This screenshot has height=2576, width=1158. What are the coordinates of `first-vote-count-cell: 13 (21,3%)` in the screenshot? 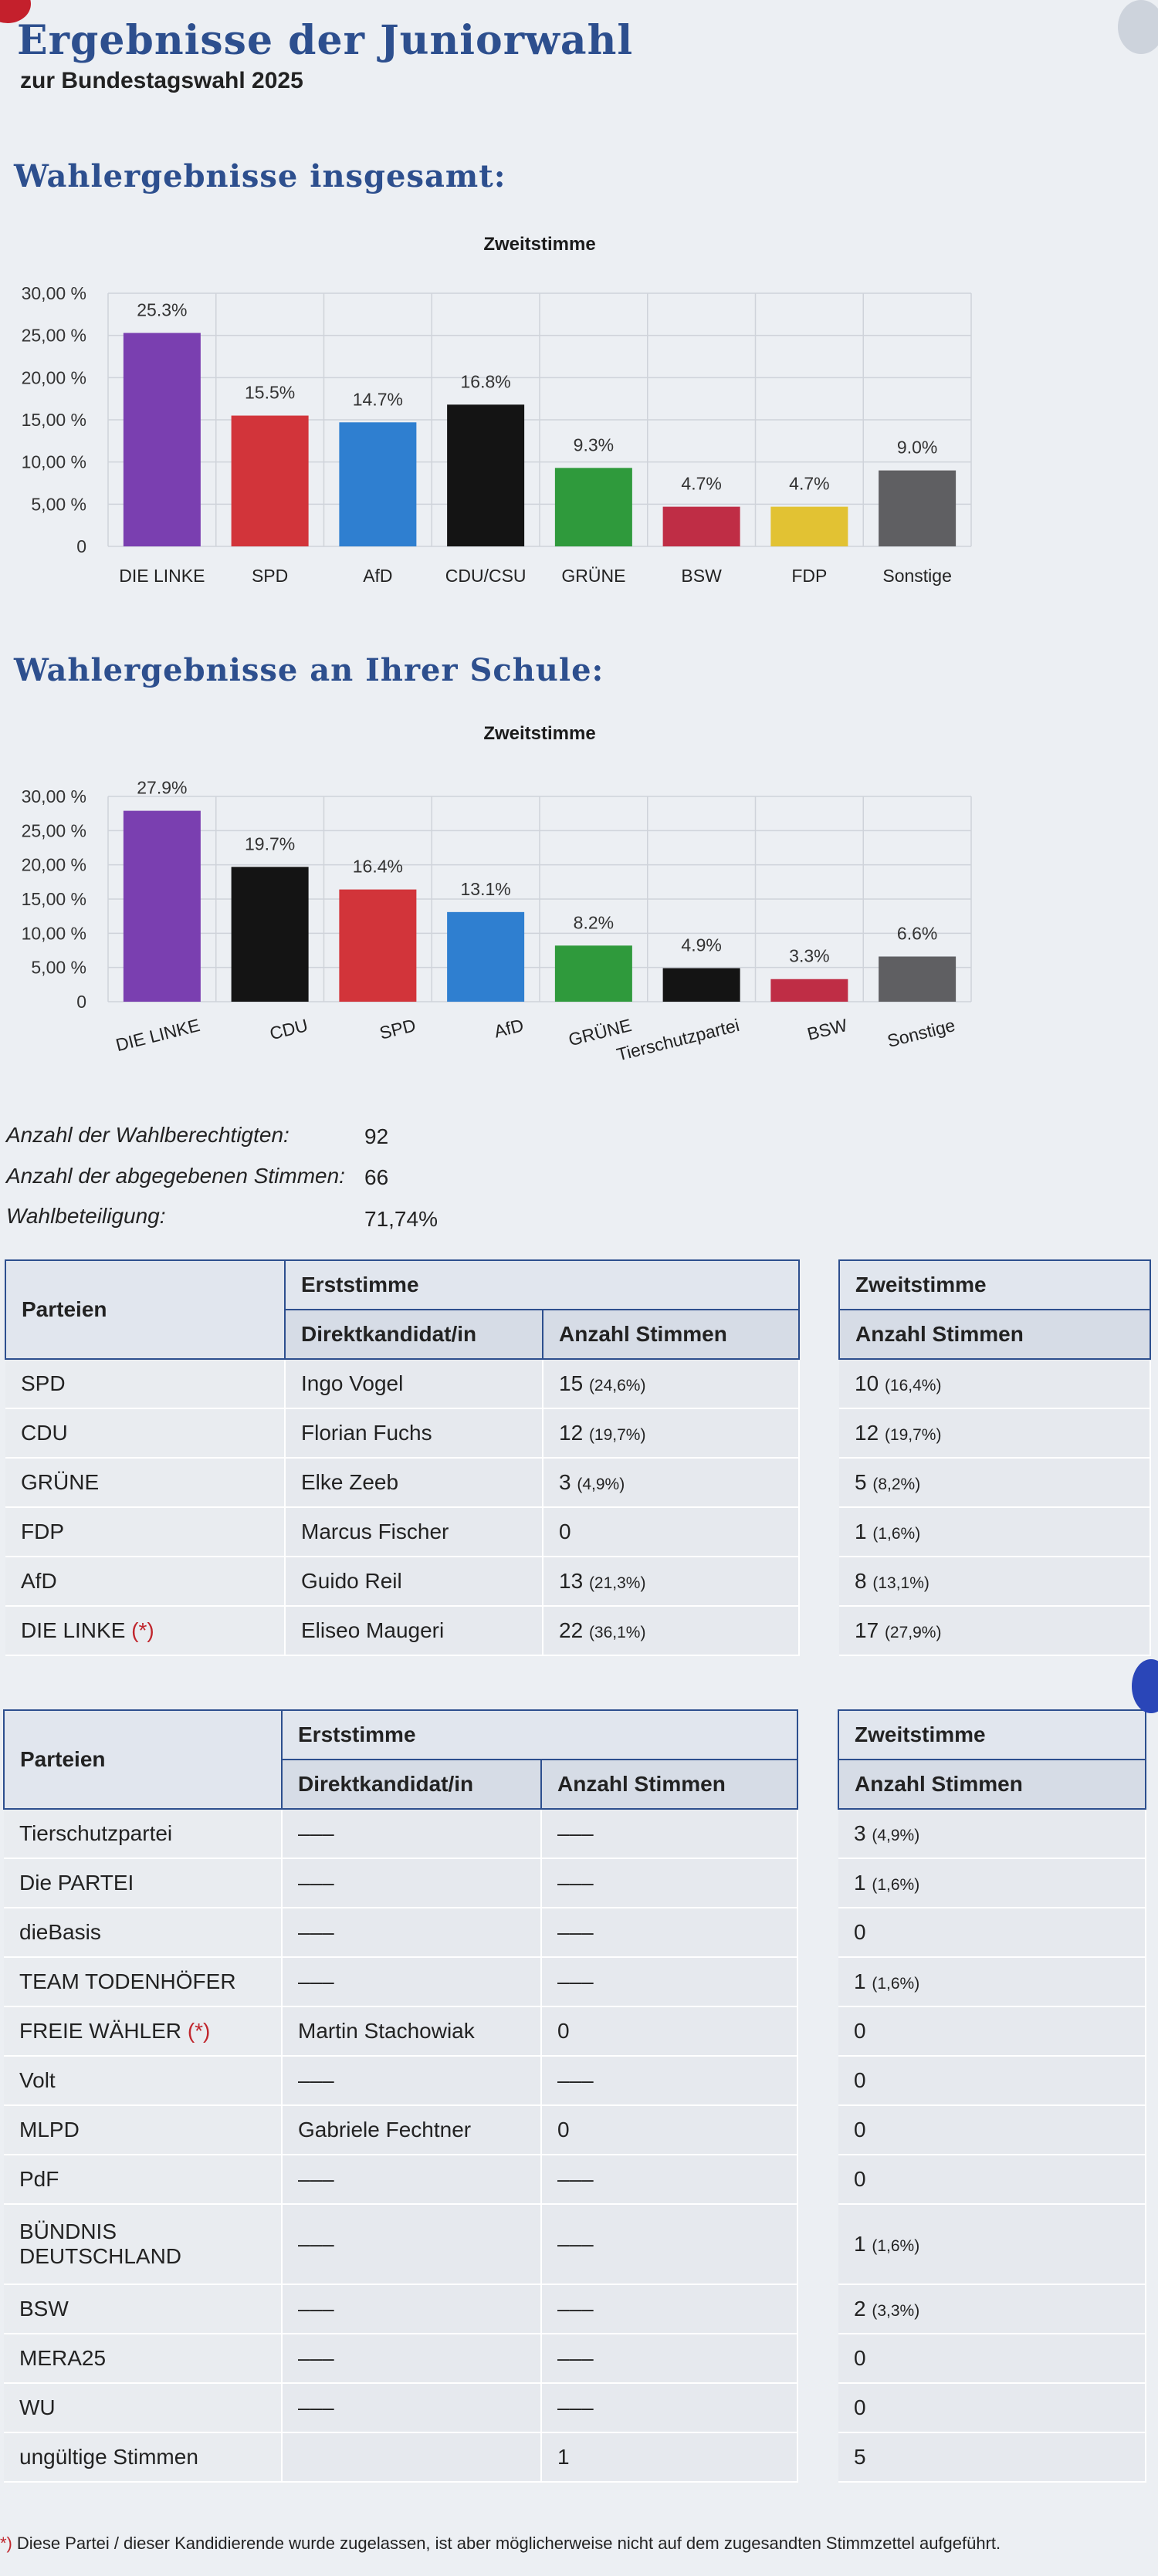 It's located at (671, 1582).